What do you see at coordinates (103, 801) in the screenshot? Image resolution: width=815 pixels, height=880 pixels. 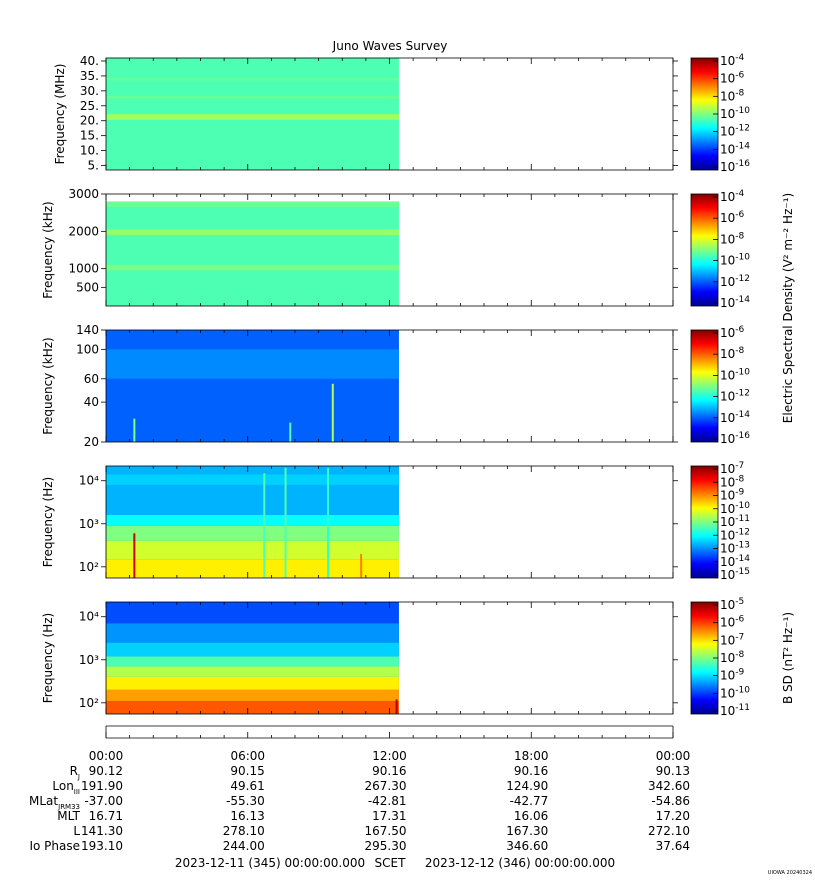 I see `ephemeris-value: -37.00` at bounding box center [103, 801].